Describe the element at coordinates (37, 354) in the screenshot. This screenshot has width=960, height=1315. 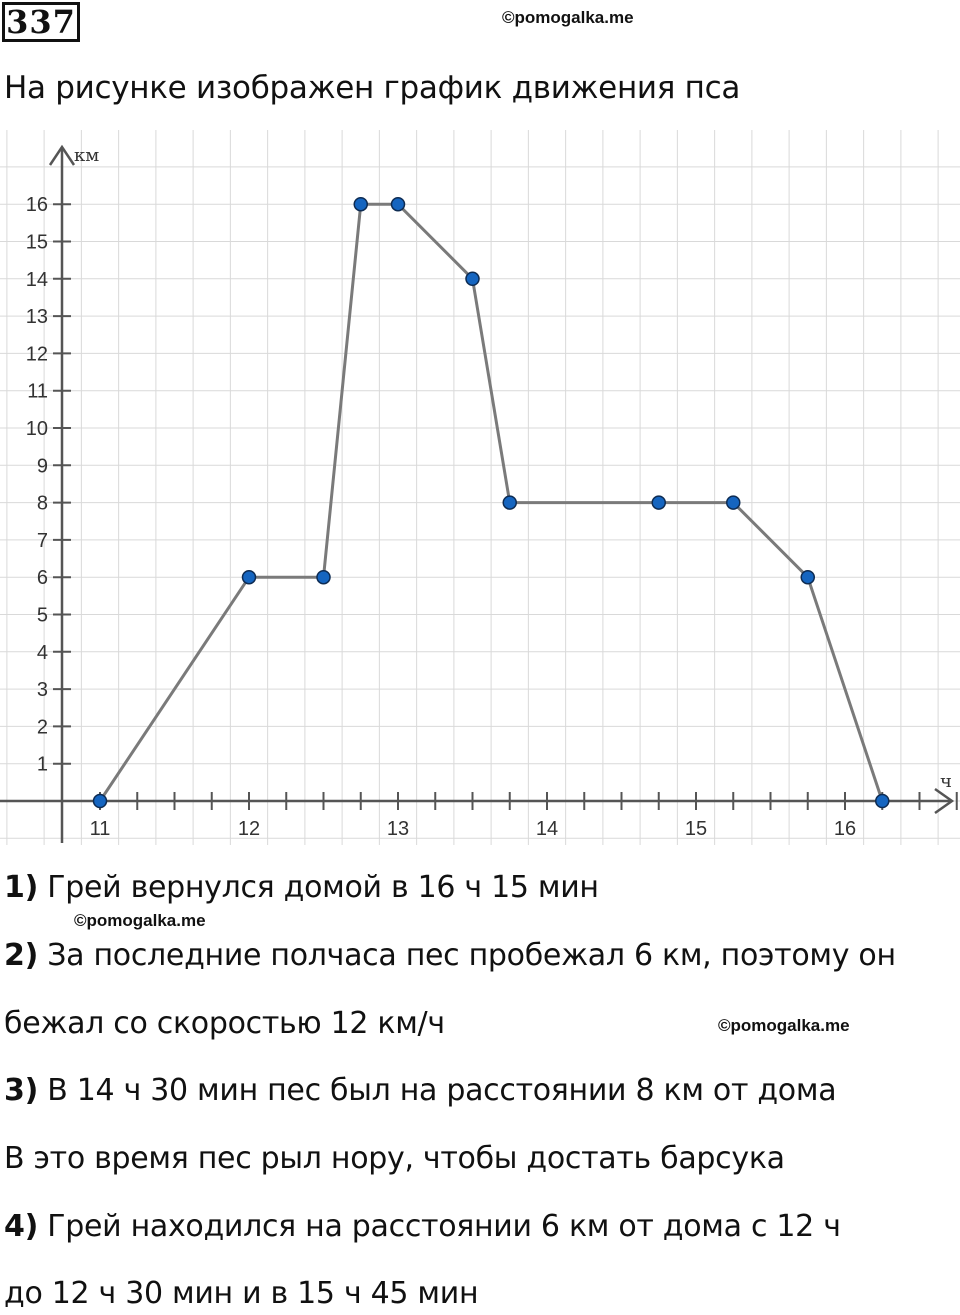
I see `y-tick-label: 12` at that location.